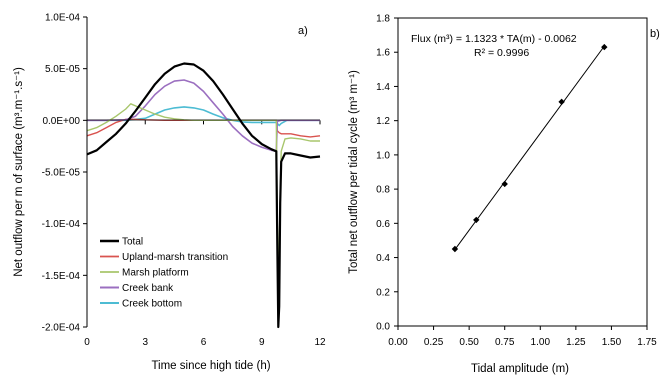 Image resolution: width=662 pixels, height=376 pixels. I want to click on panel-a-y-tick-label: -5.0E-05, so click(61, 173).